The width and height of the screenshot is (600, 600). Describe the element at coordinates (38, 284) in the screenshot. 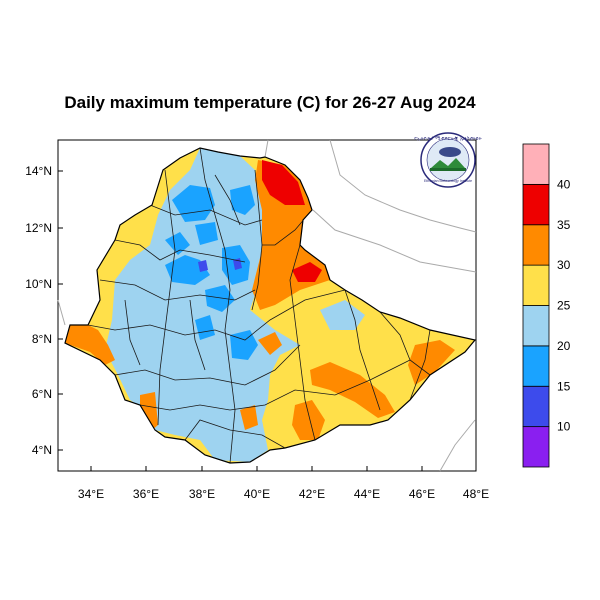

I see `lat-tick-label: 10°N` at that location.